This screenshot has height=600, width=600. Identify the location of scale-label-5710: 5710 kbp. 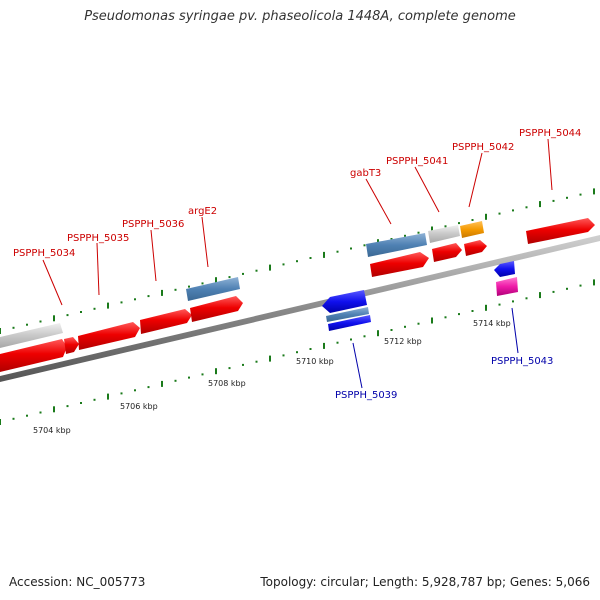
(315, 361).